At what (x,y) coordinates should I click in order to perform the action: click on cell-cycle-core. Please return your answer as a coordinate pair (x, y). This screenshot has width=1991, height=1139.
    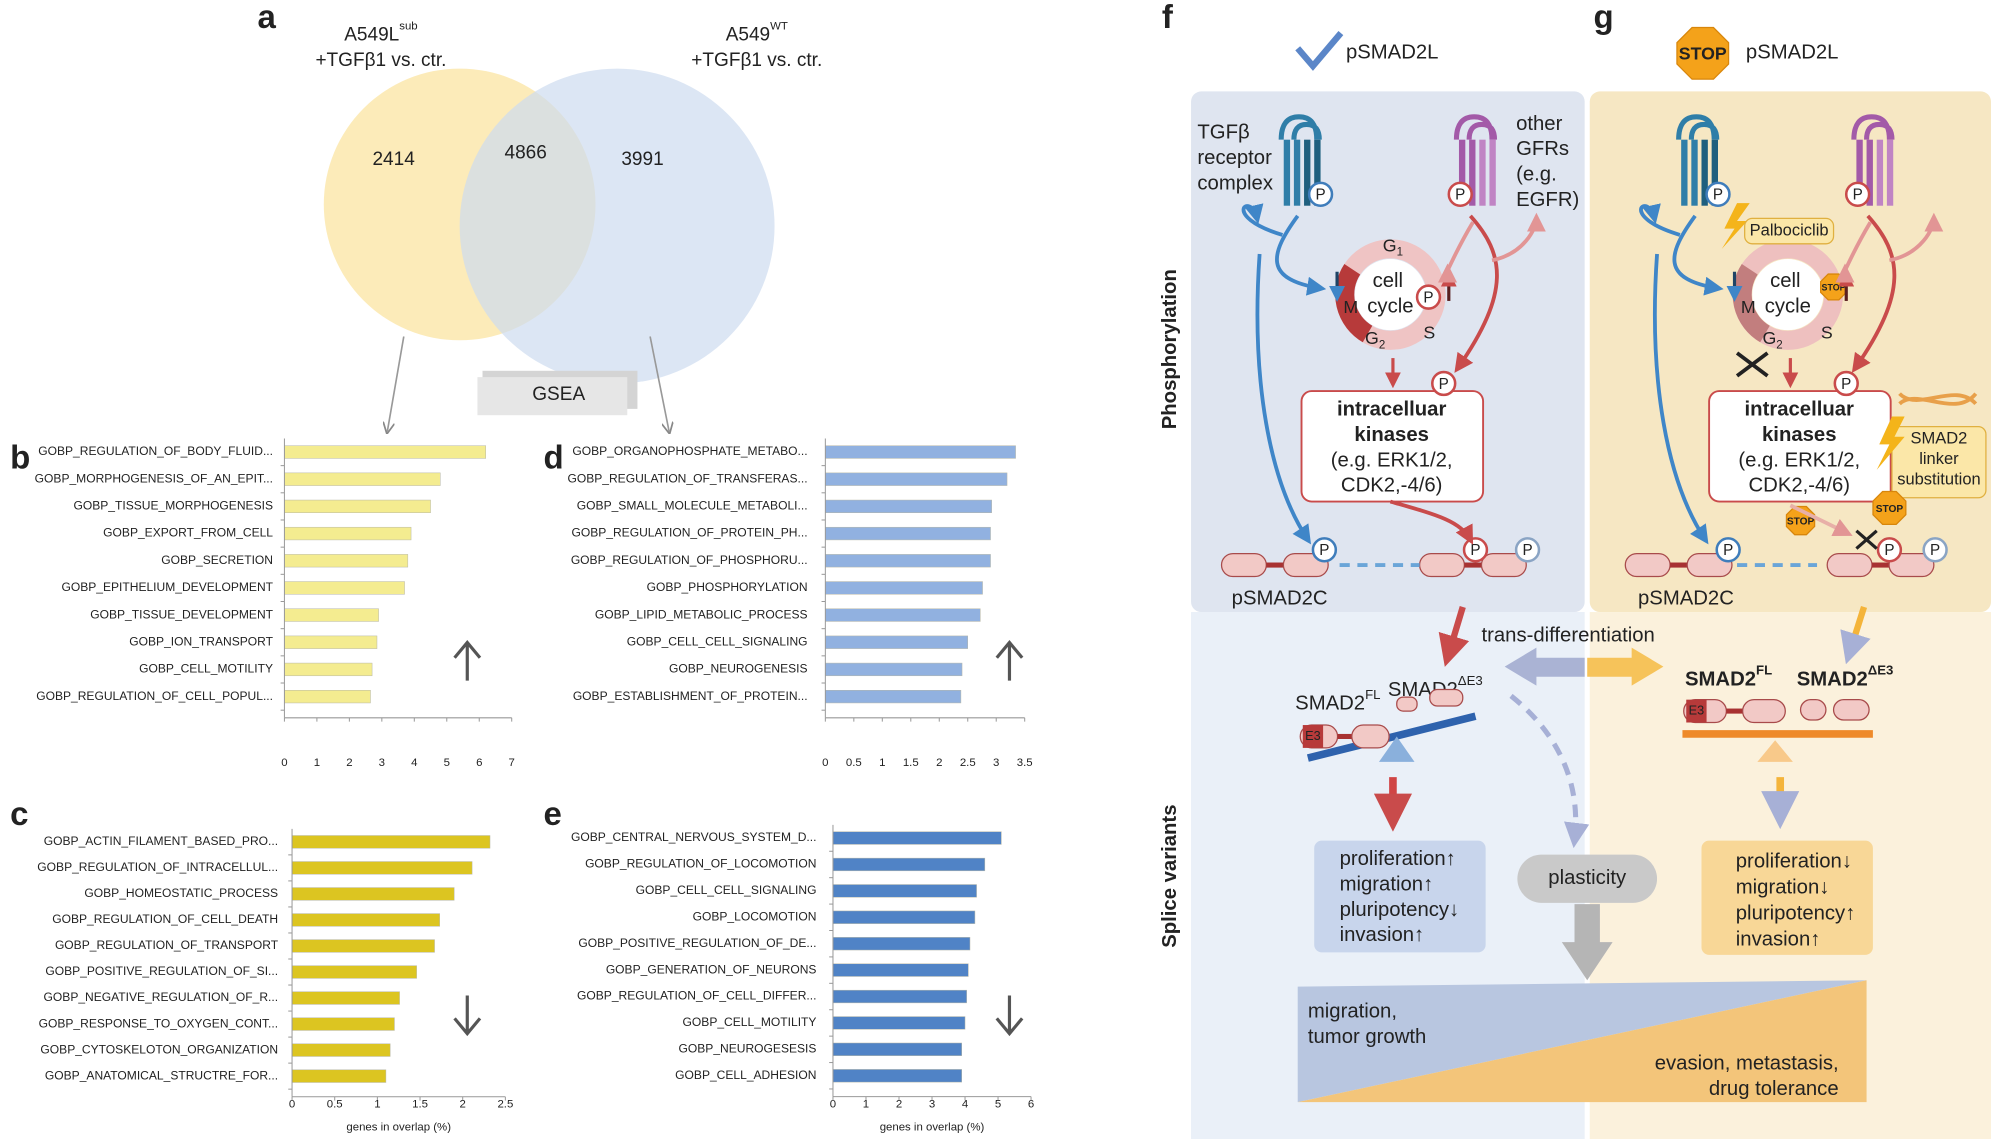
    Looking at the image, I should click on (1788, 295).